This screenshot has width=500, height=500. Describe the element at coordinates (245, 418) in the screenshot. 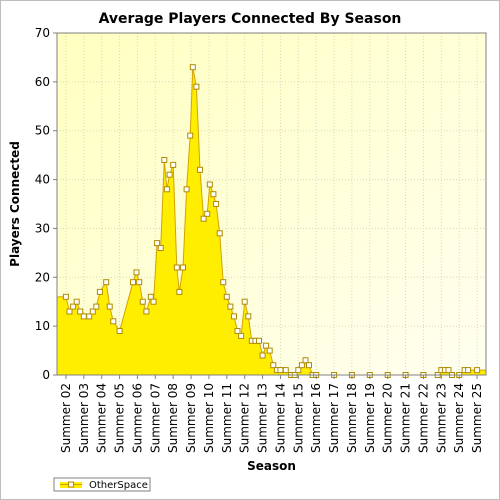

I see `x-tick-label: Summer 12` at that location.